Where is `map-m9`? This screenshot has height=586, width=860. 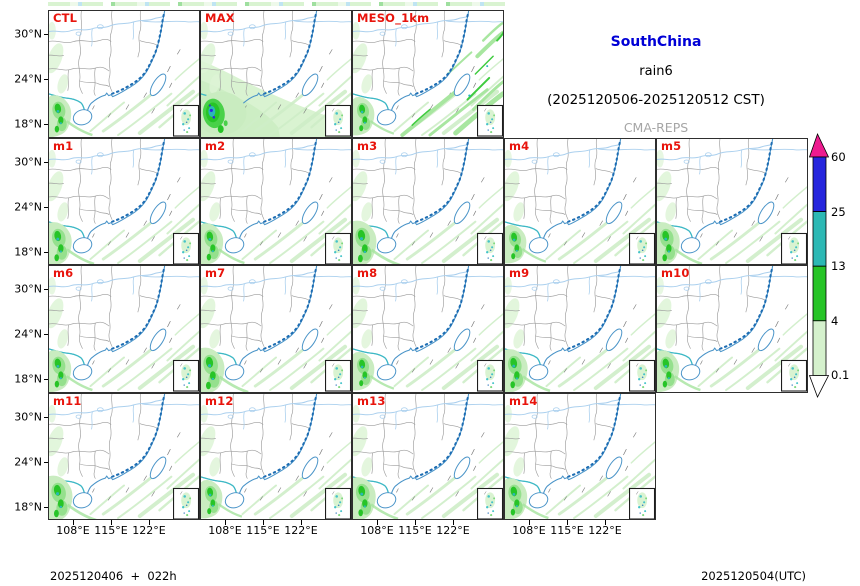 map-m9 is located at coordinates (580, 329).